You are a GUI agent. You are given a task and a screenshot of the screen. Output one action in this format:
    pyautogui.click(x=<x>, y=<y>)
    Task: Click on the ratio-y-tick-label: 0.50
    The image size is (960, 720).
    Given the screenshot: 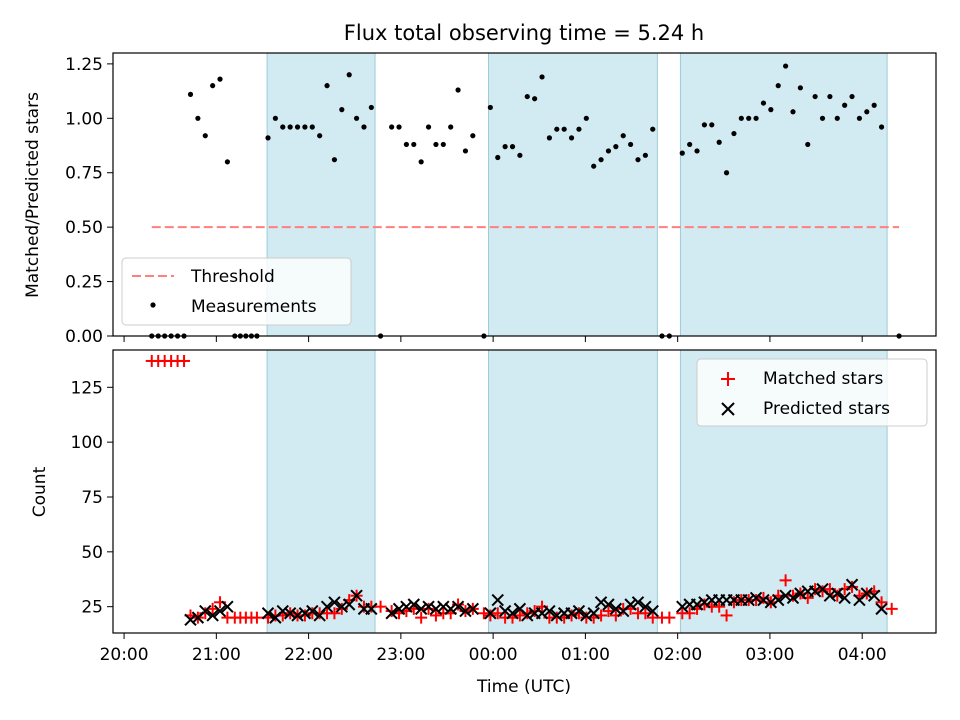 What is the action you would take?
    pyautogui.click(x=84, y=228)
    